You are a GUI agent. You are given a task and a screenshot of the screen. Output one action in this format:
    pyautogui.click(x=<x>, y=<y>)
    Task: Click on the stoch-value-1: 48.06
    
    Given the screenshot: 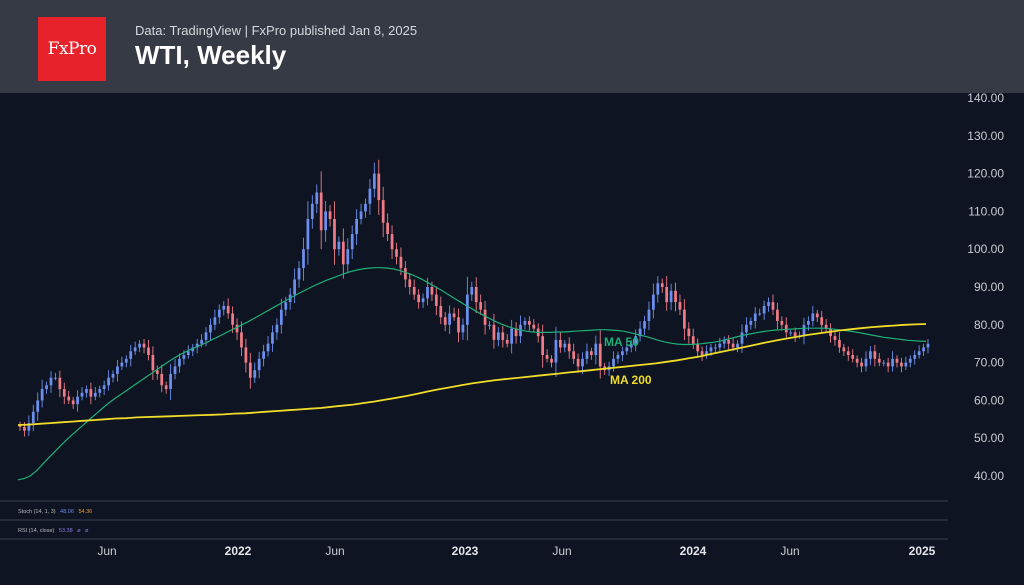 What is the action you would take?
    pyautogui.click(x=67, y=512)
    